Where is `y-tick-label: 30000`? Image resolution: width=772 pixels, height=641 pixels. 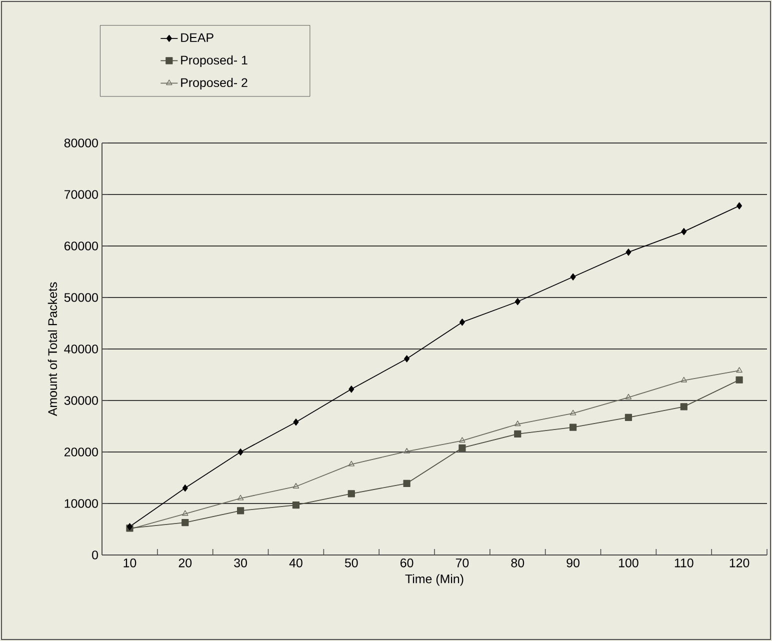 y-tick-label: 30000 is located at coordinates (81, 400).